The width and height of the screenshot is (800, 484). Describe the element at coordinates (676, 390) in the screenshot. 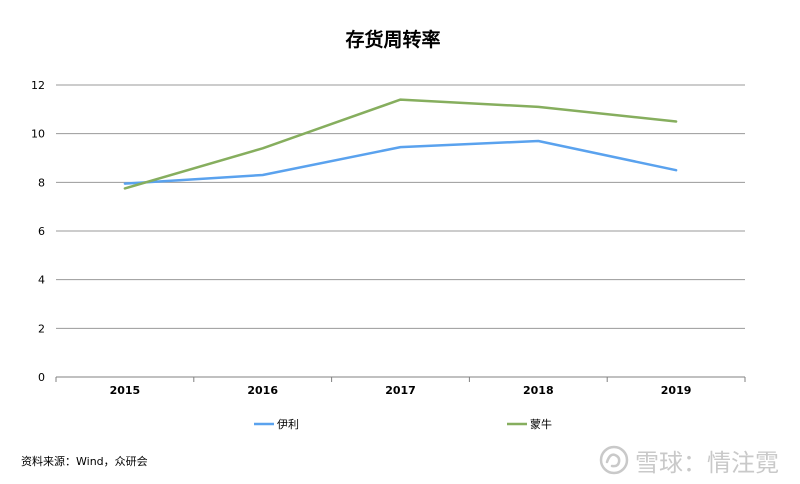

I see `x-tick-label: 2019` at that location.